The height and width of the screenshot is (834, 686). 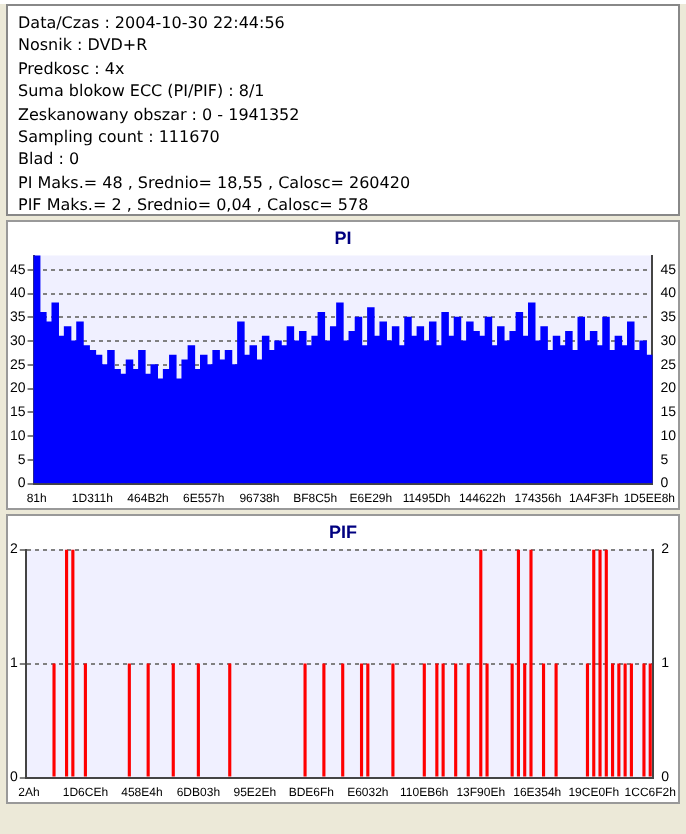 What do you see at coordinates (120, 137) in the screenshot?
I see `text: Sampling count : 111670` at bounding box center [120, 137].